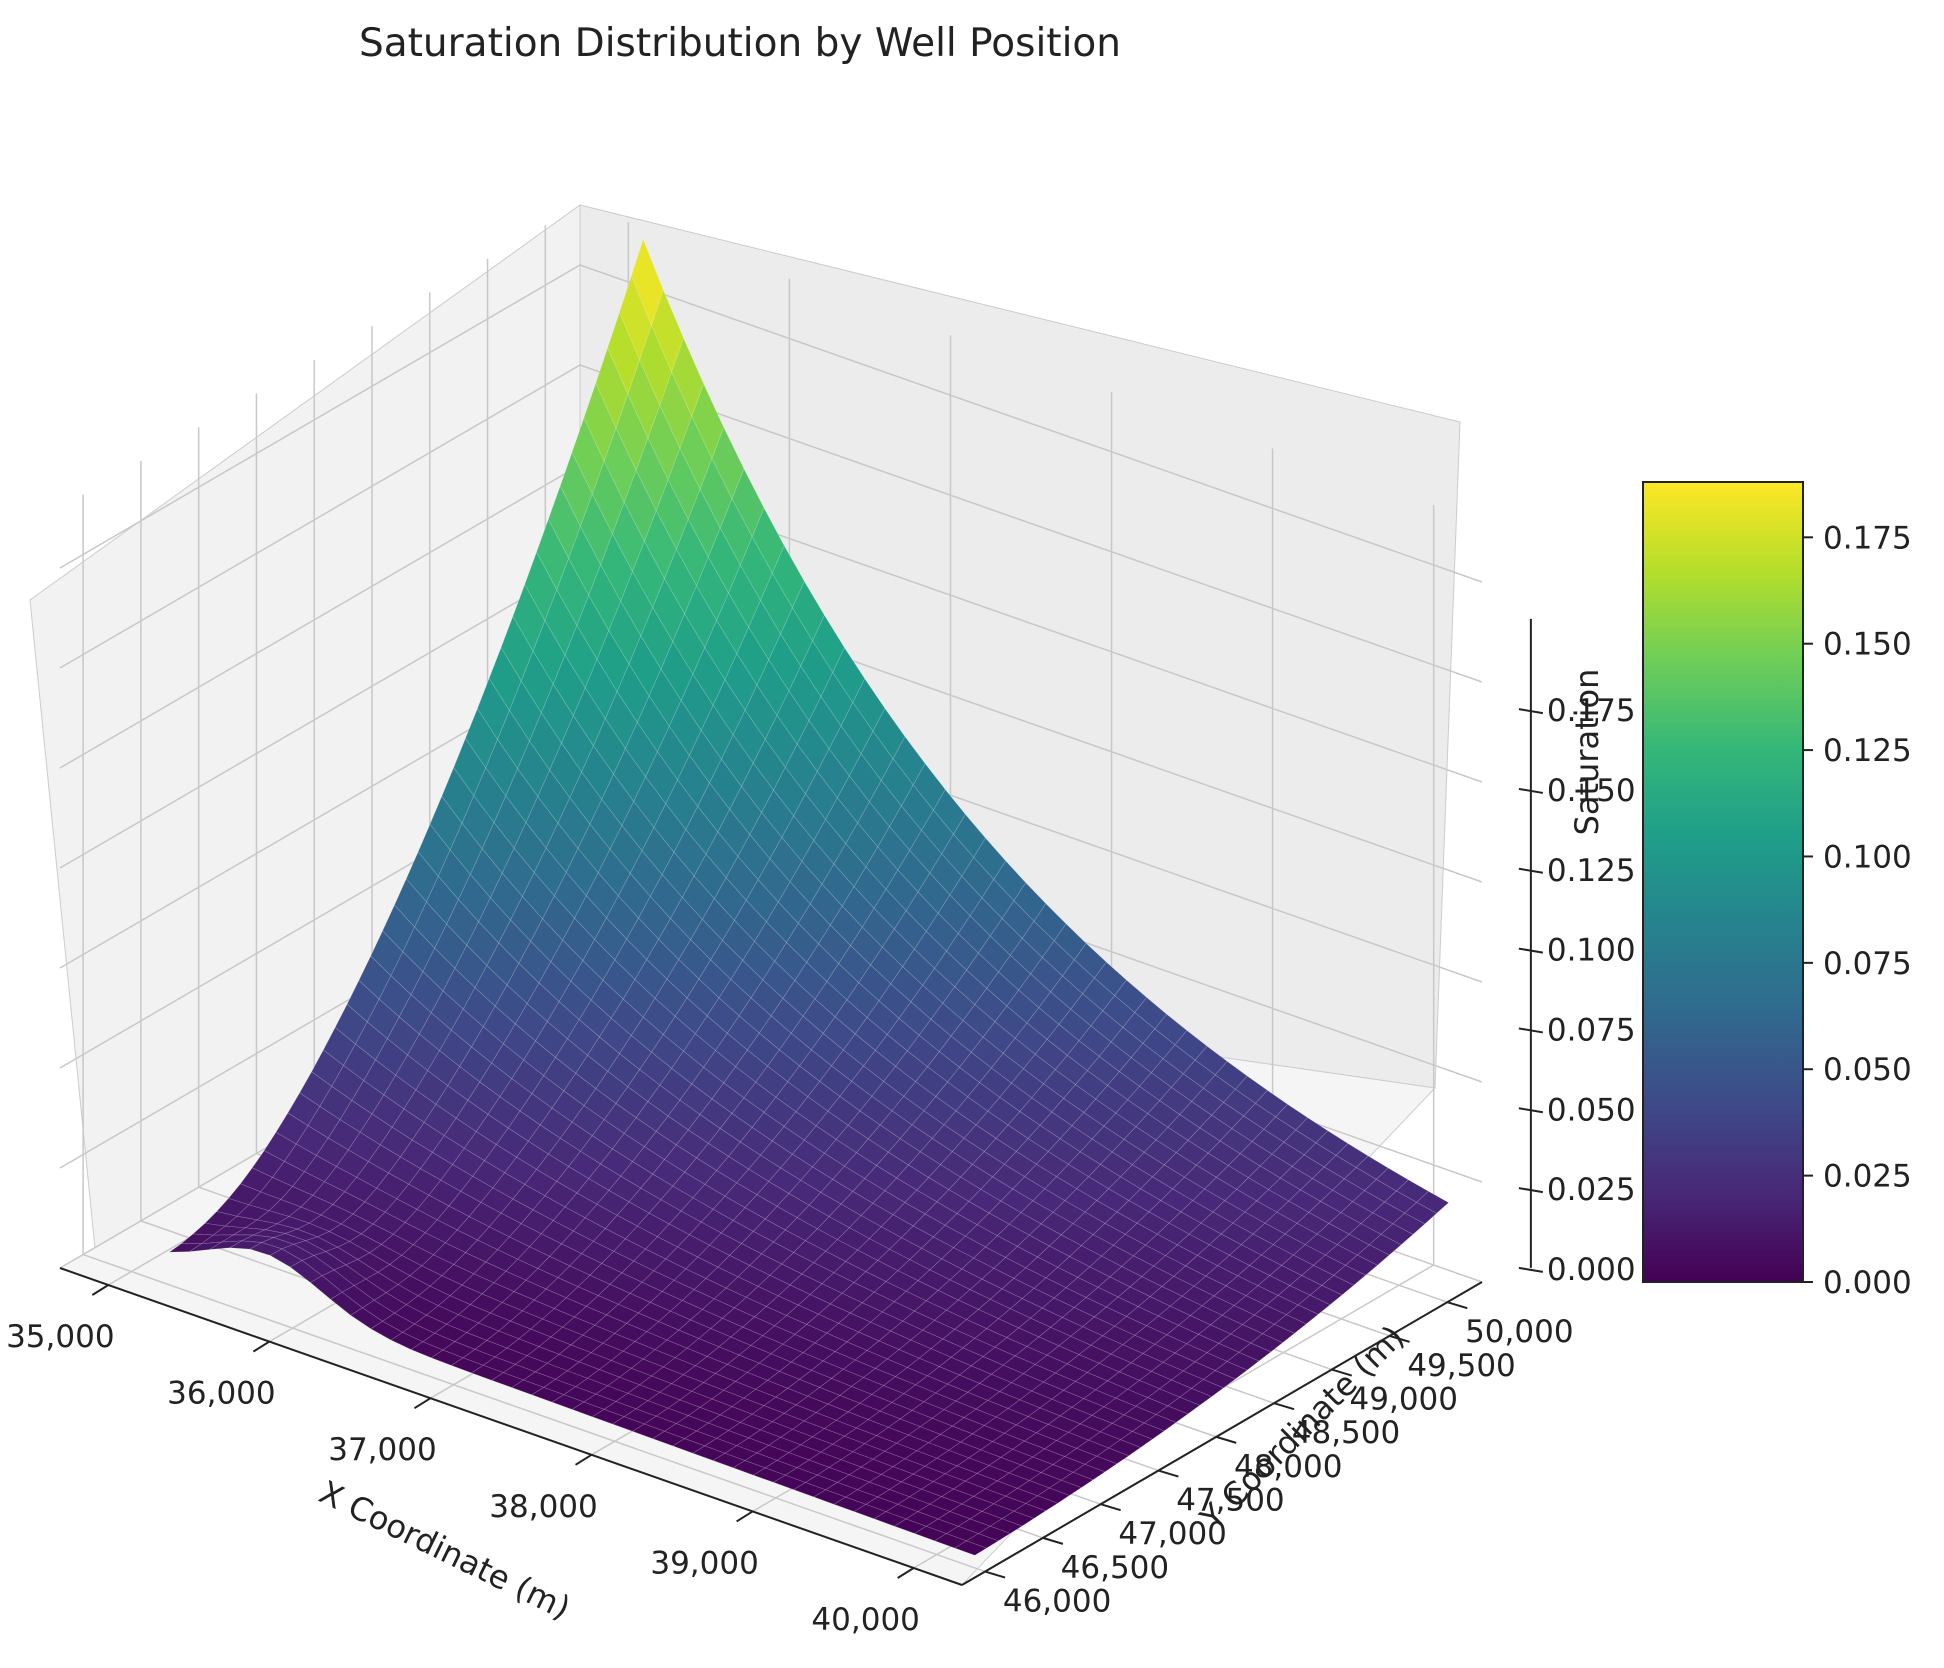  I want to click on y-tick-label: 47,000, so click(1172, 1534).